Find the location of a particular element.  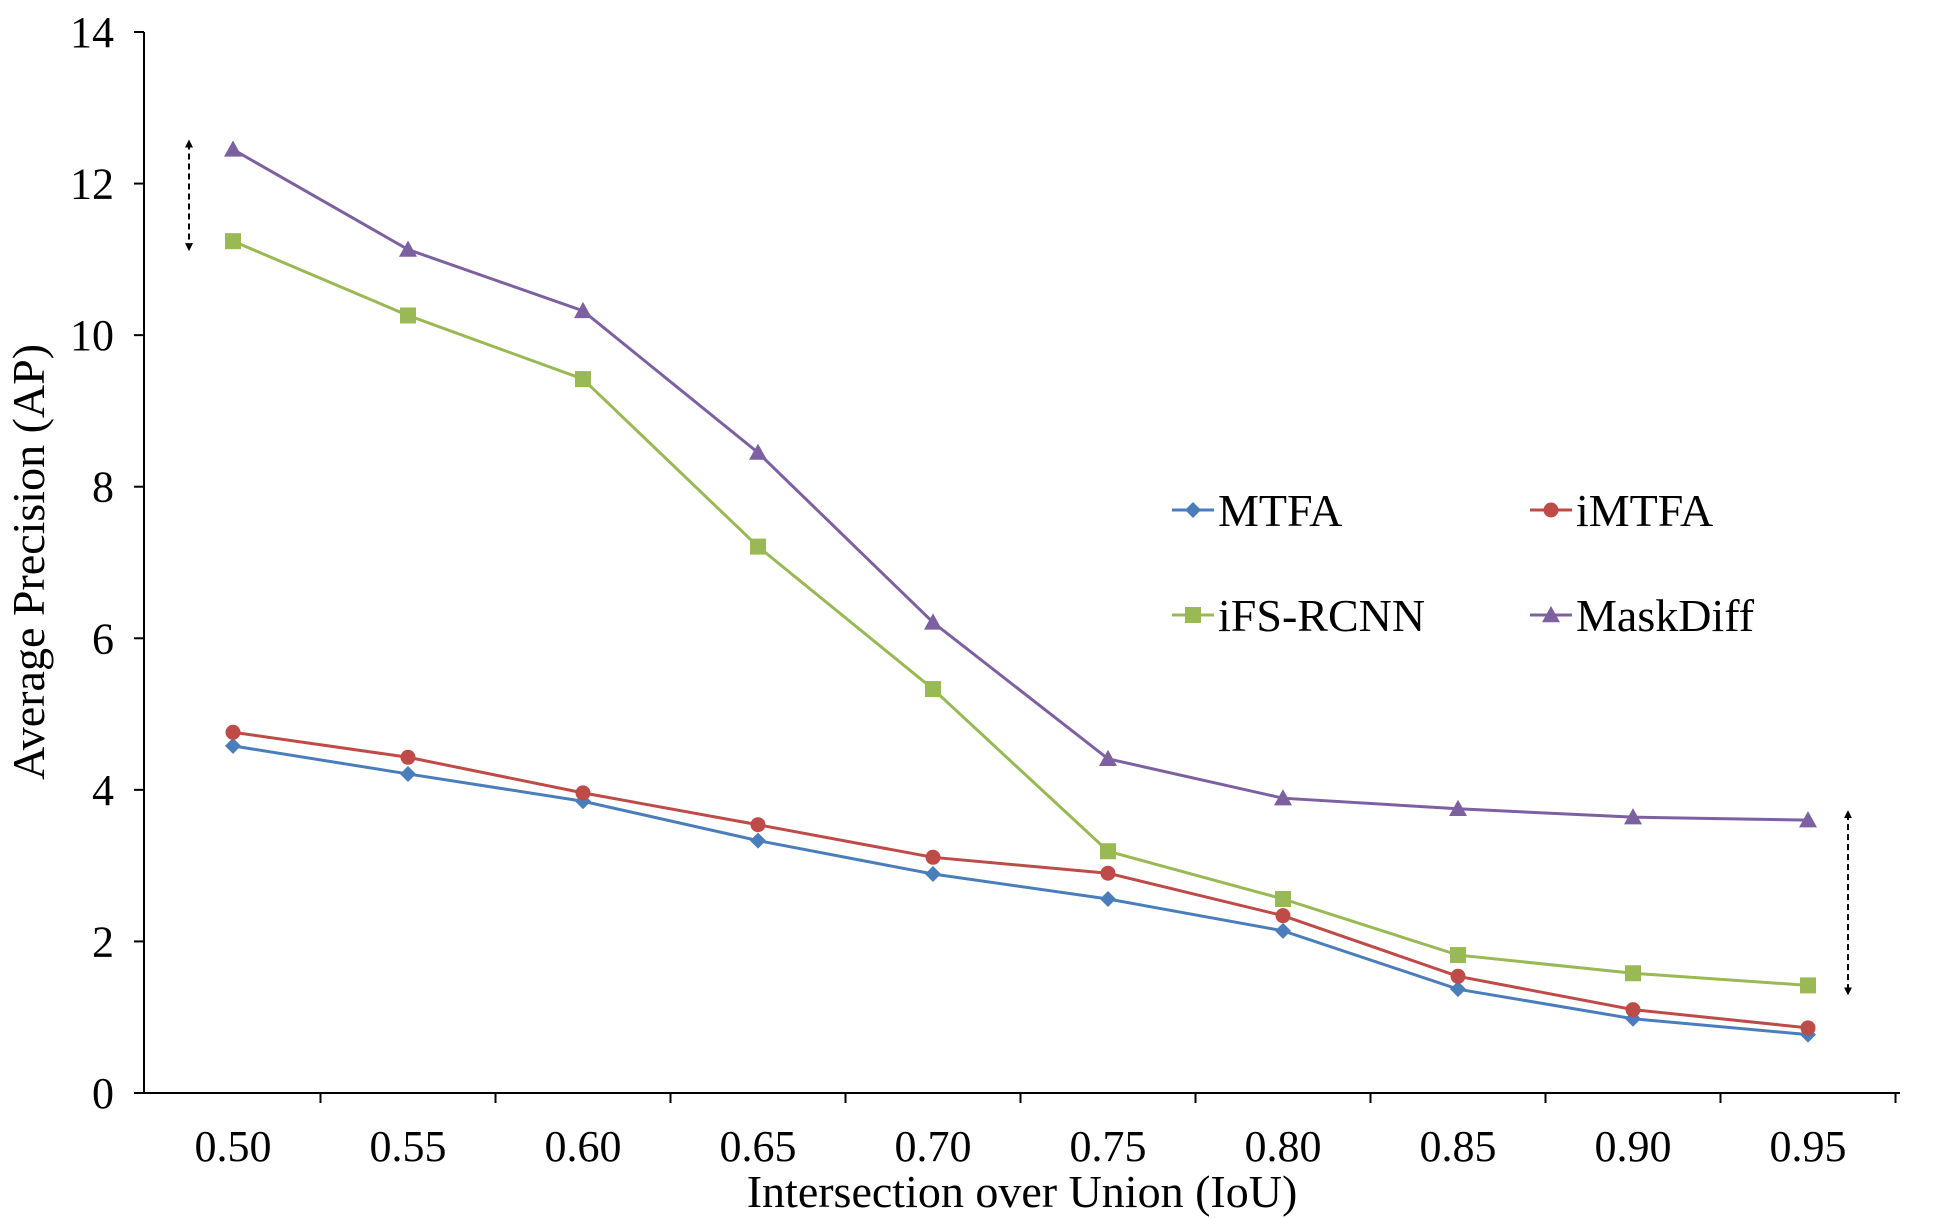

x-tick-label: 0.90 is located at coordinates (1633, 1146).